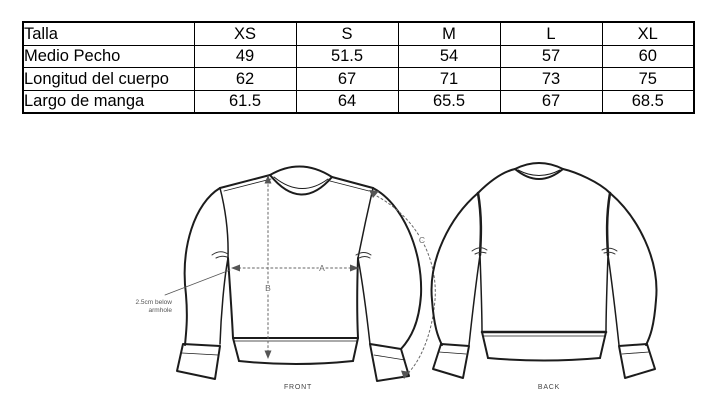 The image size is (720, 411). I want to click on back-stitch-mark-left, so click(479, 251).